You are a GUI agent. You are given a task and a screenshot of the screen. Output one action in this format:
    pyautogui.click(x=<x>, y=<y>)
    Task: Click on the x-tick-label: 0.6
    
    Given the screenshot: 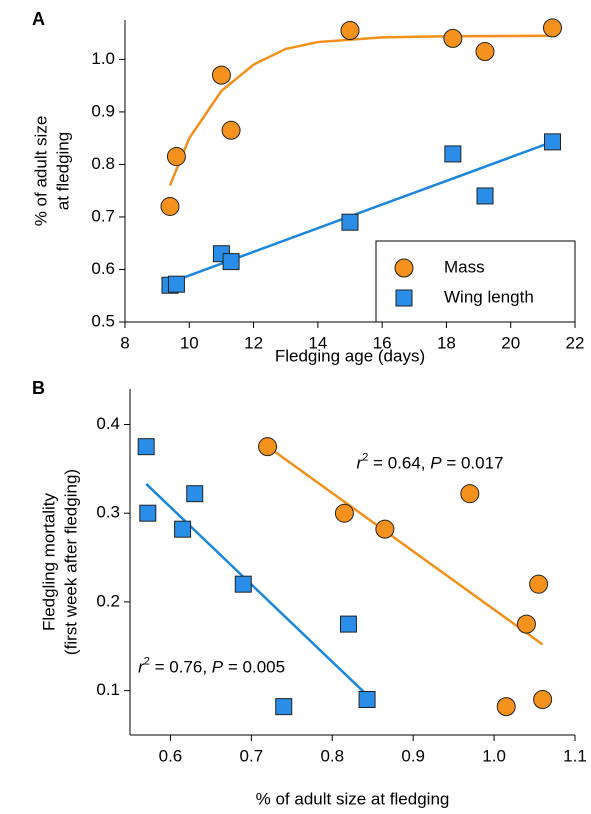 What is the action you would take?
    pyautogui.click(x=171, y=755)
    